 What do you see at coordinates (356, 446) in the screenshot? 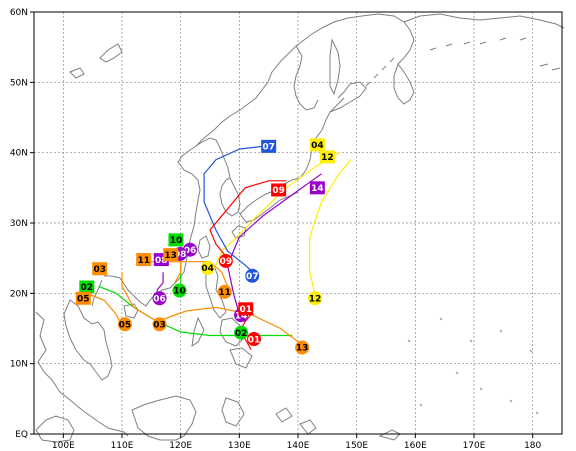
I see `x-tick-label: 150E` at bounding box center [356, 446].